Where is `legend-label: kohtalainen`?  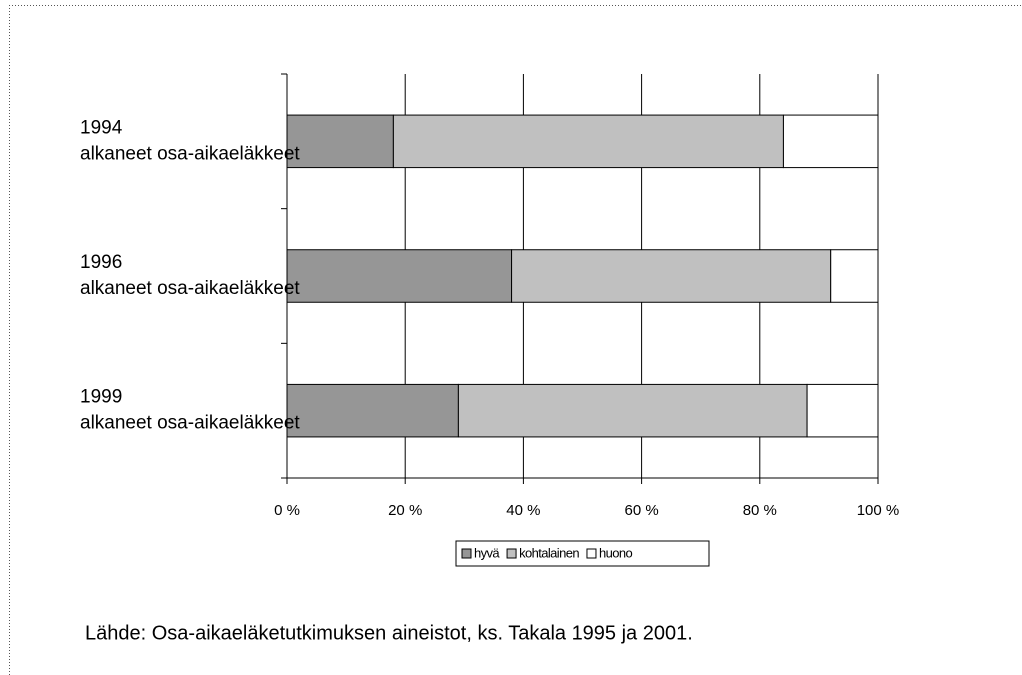 legend-label: kohtalainen is located at coordinates (549, 552).